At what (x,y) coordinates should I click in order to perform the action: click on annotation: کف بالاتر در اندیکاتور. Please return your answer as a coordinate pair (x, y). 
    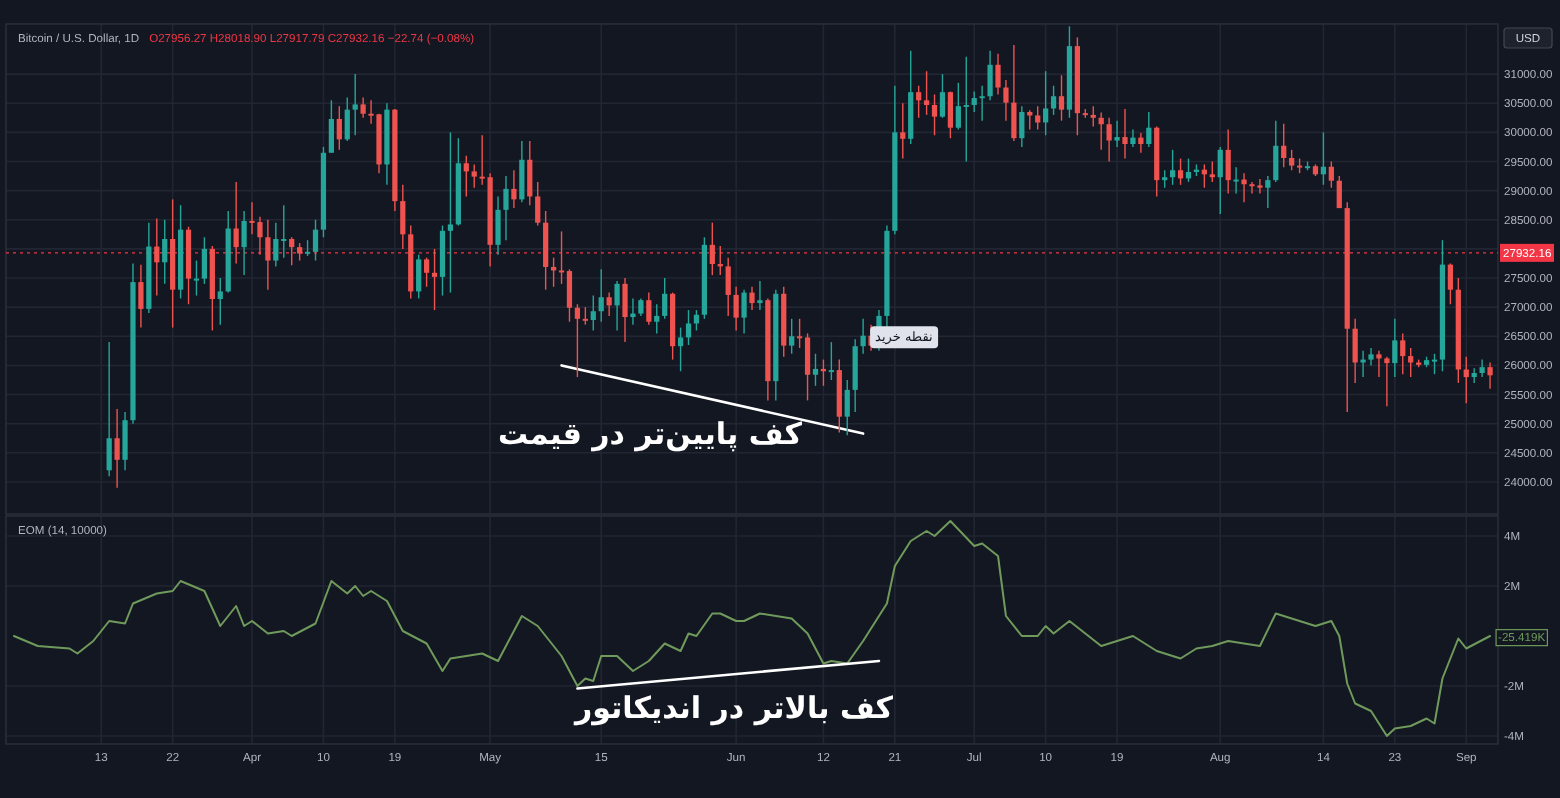
    Looking at the image, I should click on (733, 708).